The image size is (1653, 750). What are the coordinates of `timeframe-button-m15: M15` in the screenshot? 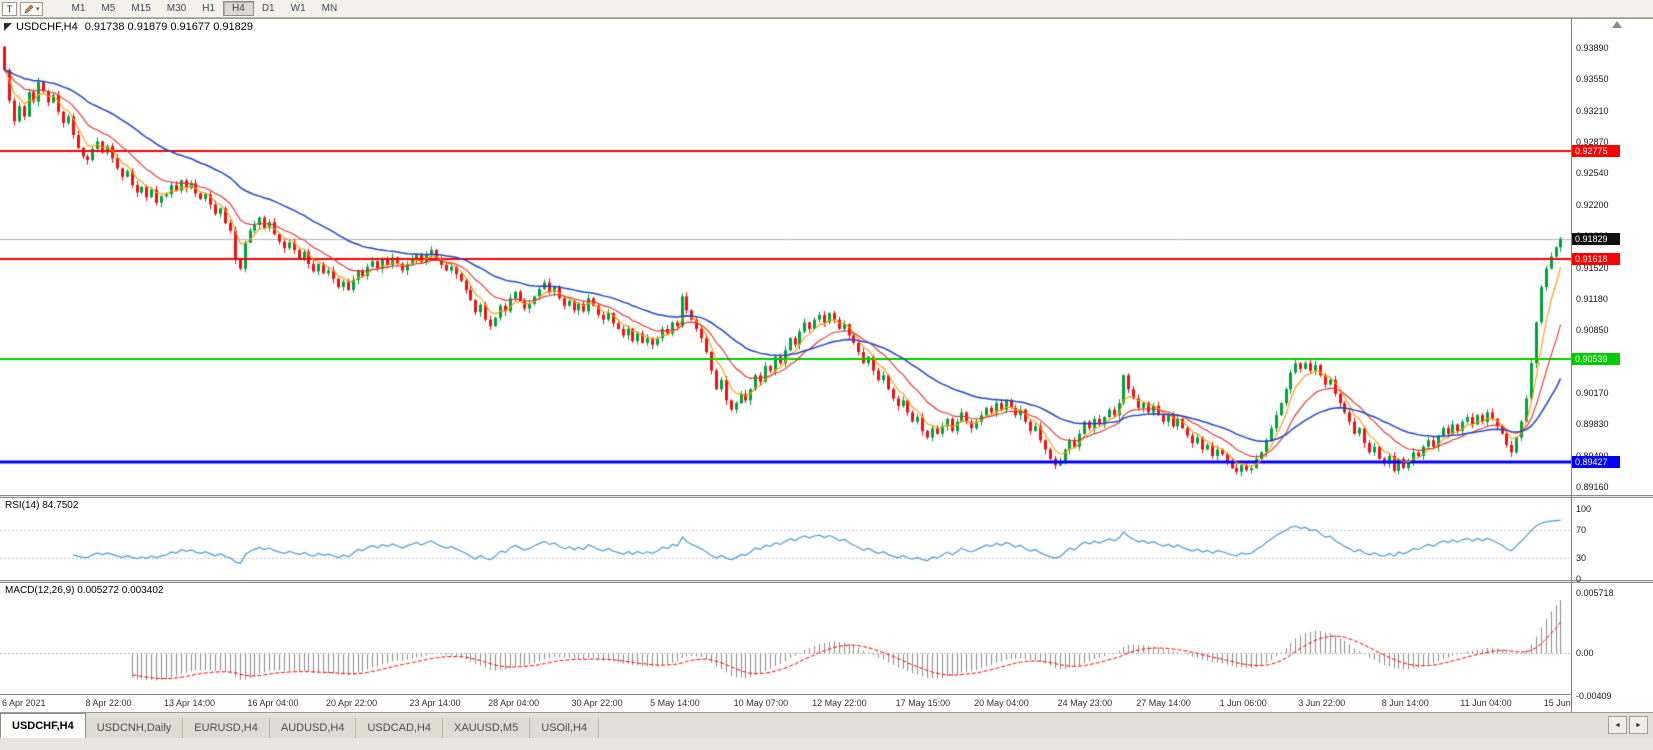 It's located at (141, 8).